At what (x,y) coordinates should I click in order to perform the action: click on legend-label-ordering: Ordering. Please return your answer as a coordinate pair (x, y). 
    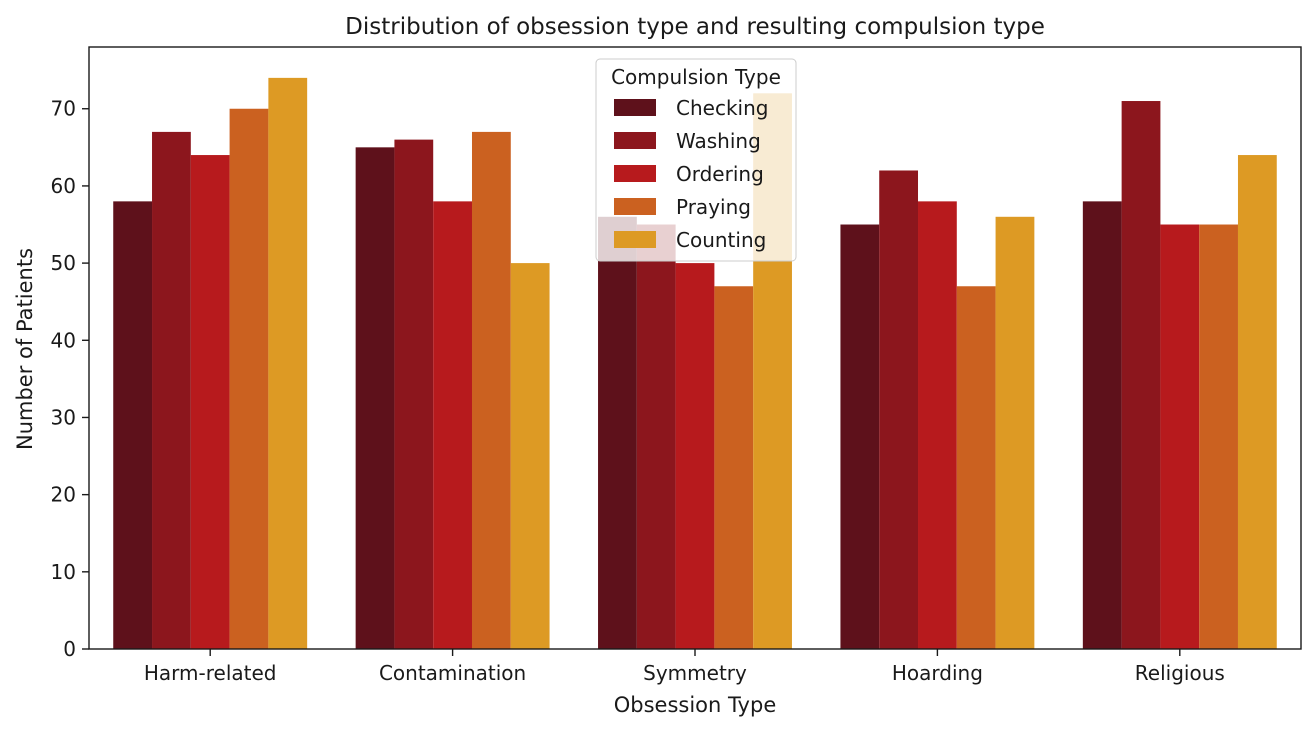
    Looking at the image, I should click on (720, 174).